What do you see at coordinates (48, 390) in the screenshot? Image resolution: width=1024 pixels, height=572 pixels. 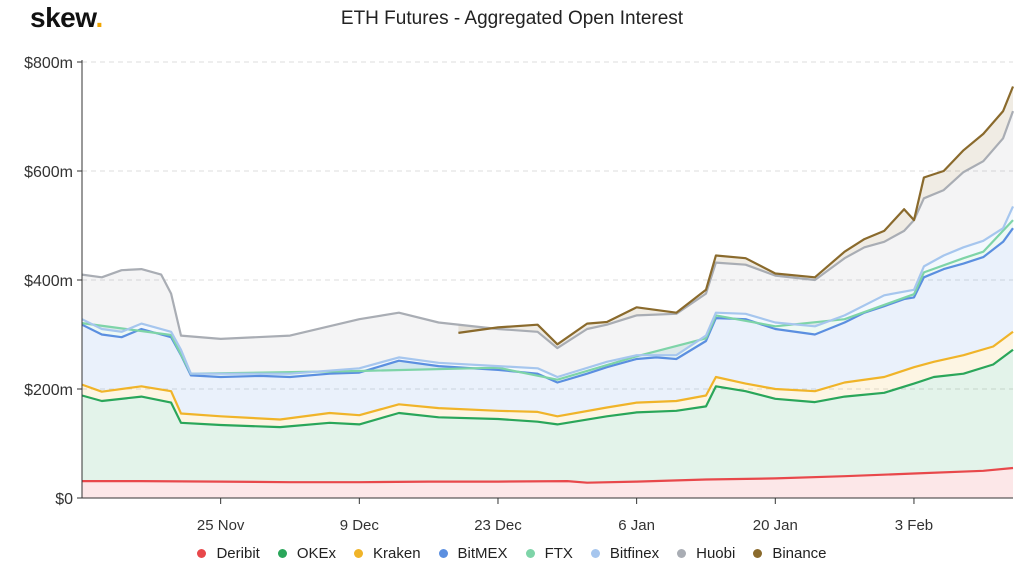 I see `y-tick-label: $200m` at bounding box center [48, 390].